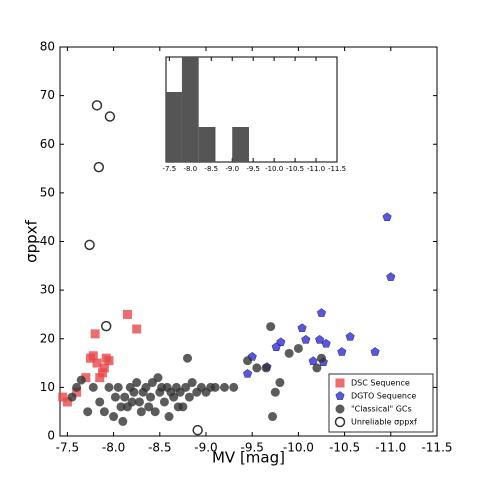 The image size is (485, 485). Describe the element at coordinates (381, 409) in the screenshot. I see `legend-label: "Classical" GCs` at that location.